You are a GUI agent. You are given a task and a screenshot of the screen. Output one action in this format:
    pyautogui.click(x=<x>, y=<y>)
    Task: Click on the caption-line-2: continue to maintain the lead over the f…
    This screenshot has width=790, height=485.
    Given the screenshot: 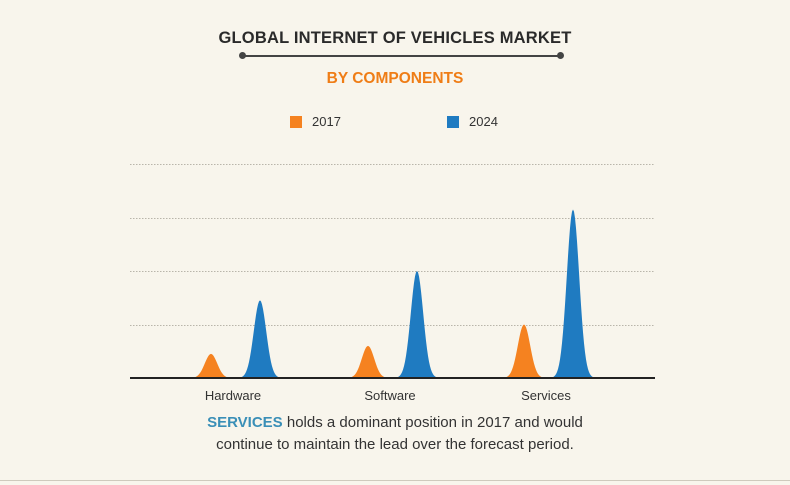 What is the action you would take?
    pyautogui.click(x=395, y=444)
    